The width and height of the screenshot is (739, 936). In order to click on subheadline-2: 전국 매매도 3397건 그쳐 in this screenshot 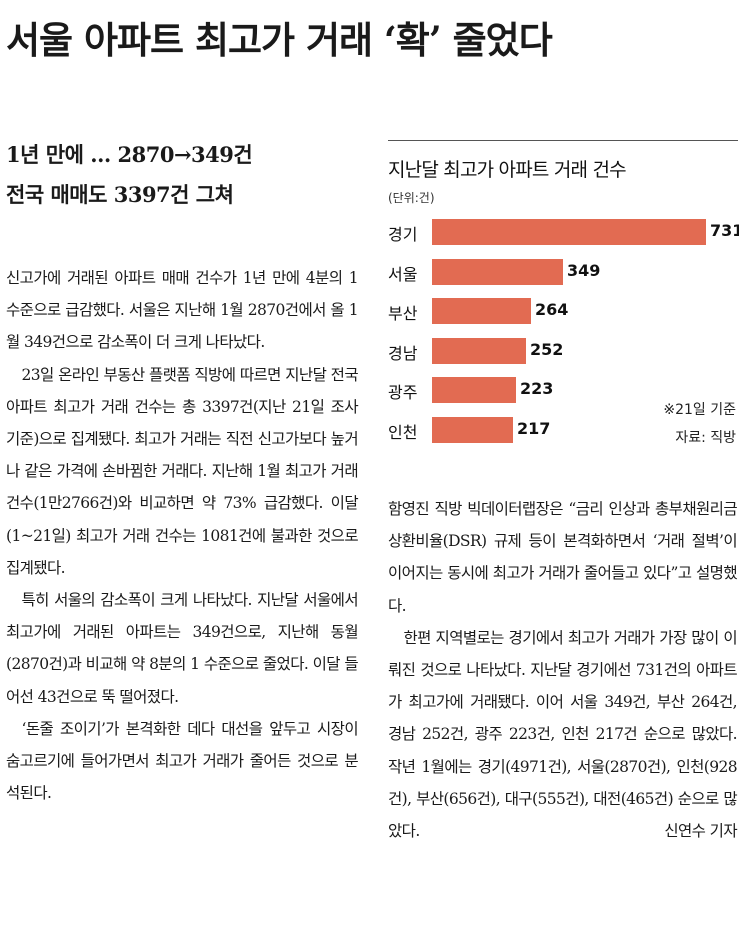, I will do `click(120, 194)`.